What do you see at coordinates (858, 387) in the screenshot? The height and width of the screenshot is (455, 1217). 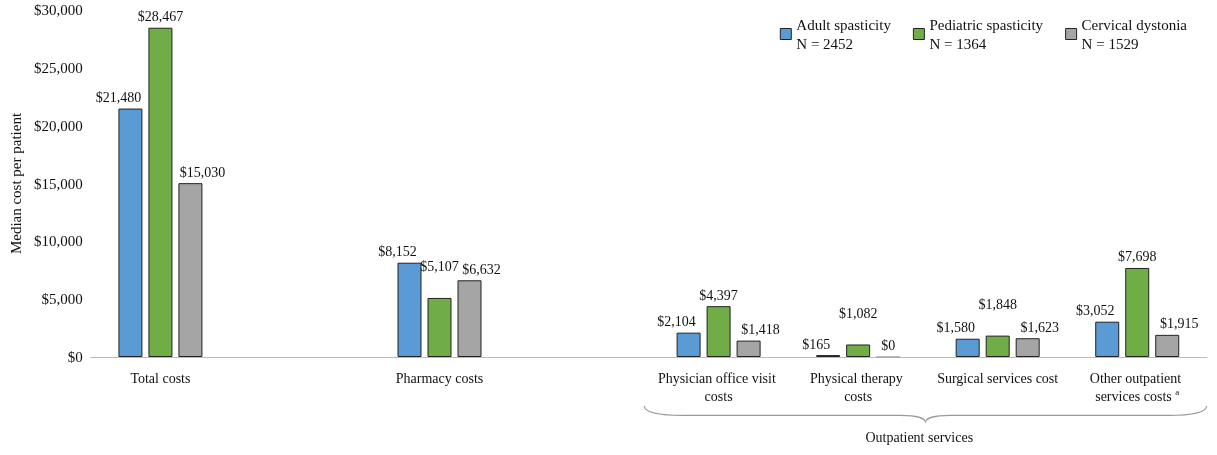 I see `x-tick-label: Physical therapy costs` at bounding box center [858, 387].